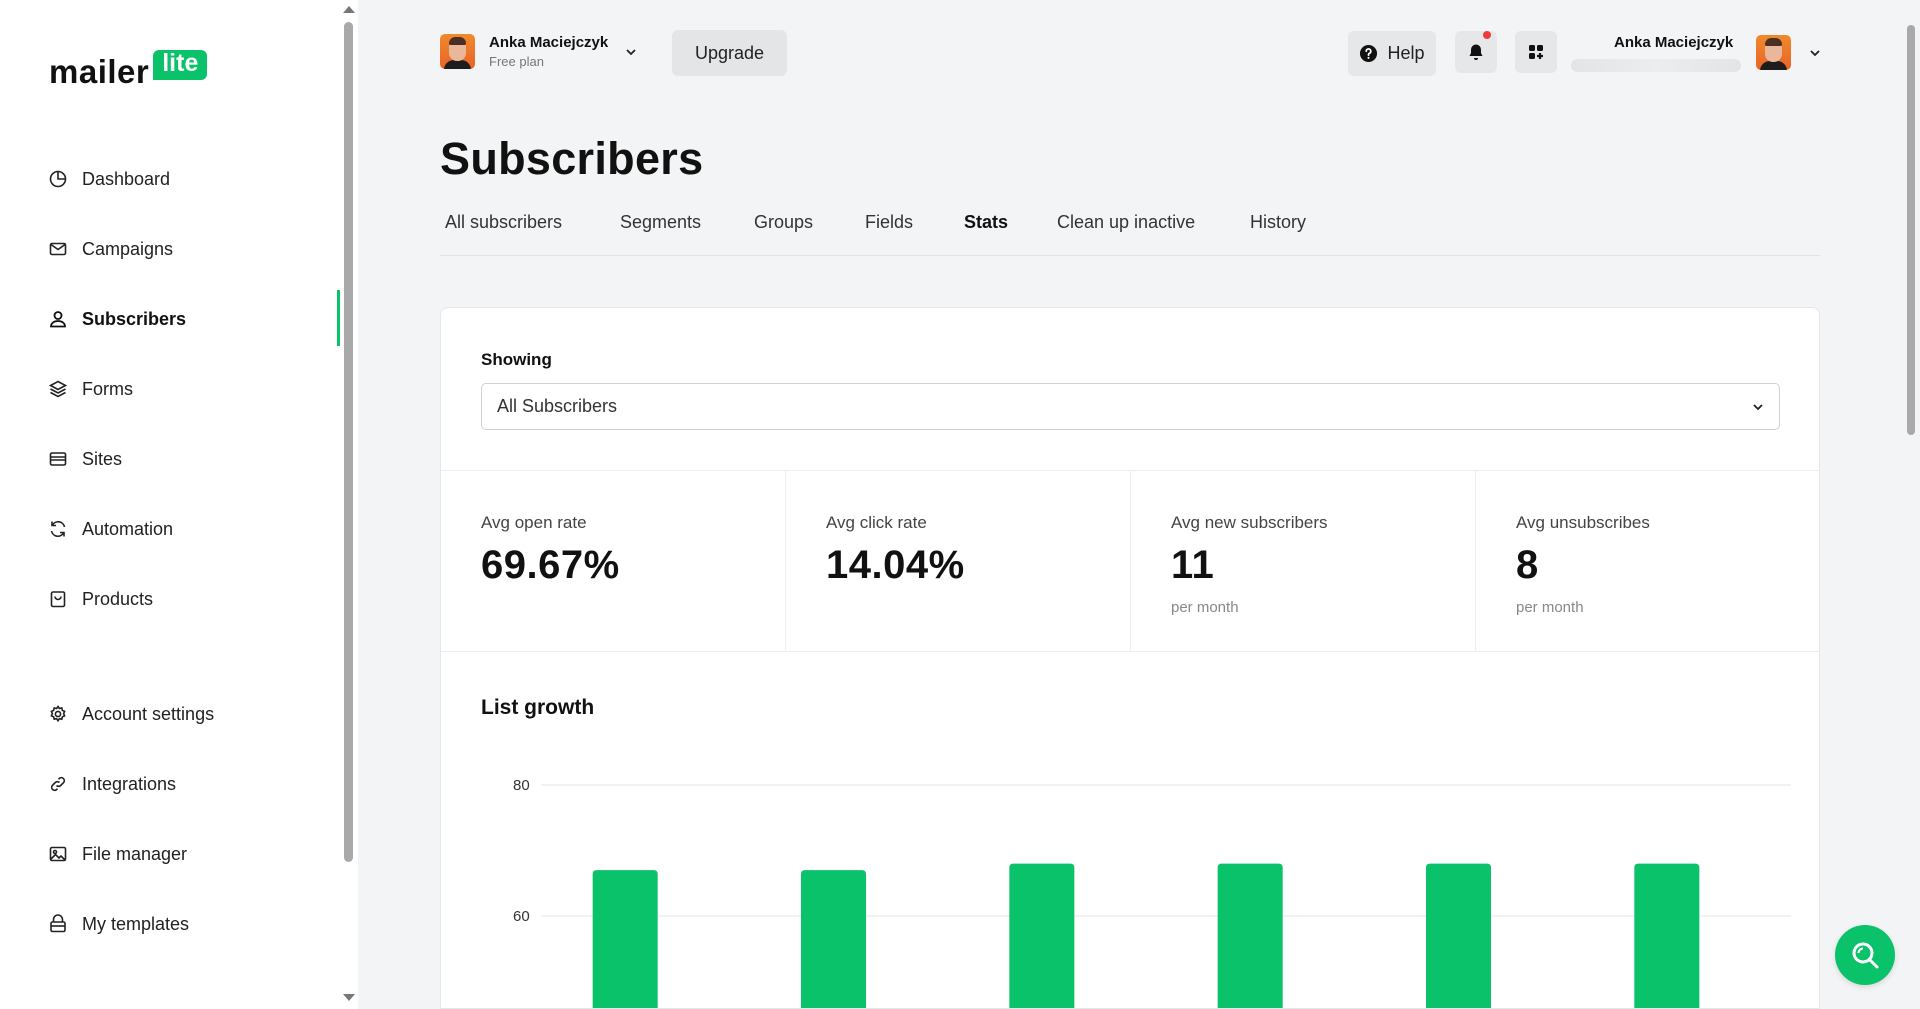 This screenshot has width=1920, height=1009. I want to click on account-plan: Free plan, so click(516, 61).